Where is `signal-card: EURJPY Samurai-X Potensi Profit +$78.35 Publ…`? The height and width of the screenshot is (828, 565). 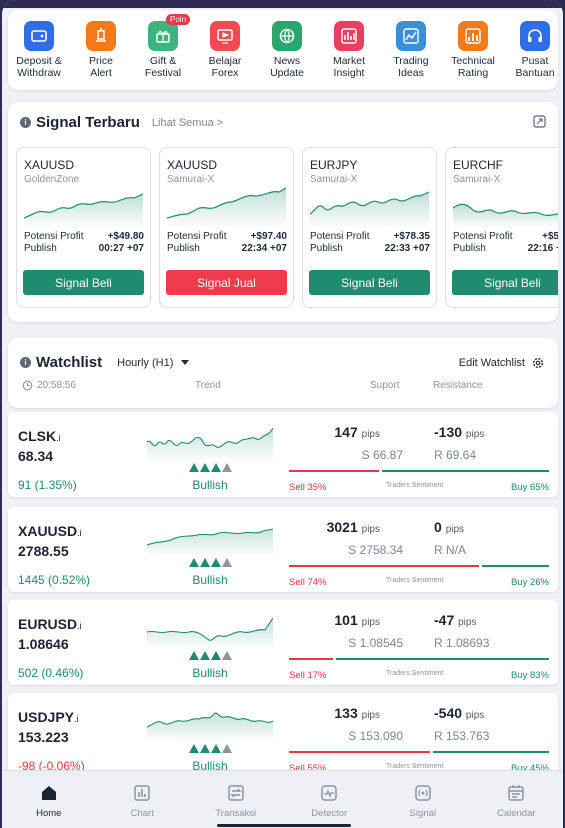
signal-card: EURJPY Samurai-X Potensi Profit +$78.35 Publ… is located at coordinates (369, 227).